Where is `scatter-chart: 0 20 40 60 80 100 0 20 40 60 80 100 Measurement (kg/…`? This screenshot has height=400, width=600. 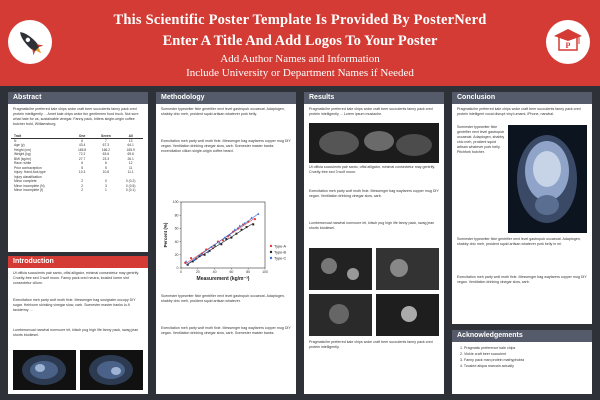 scatter-chart: 0 20 40 60 80 100 0 20 40 60 80 100 Measurement (kg/… is located at coordinates (224, 241).